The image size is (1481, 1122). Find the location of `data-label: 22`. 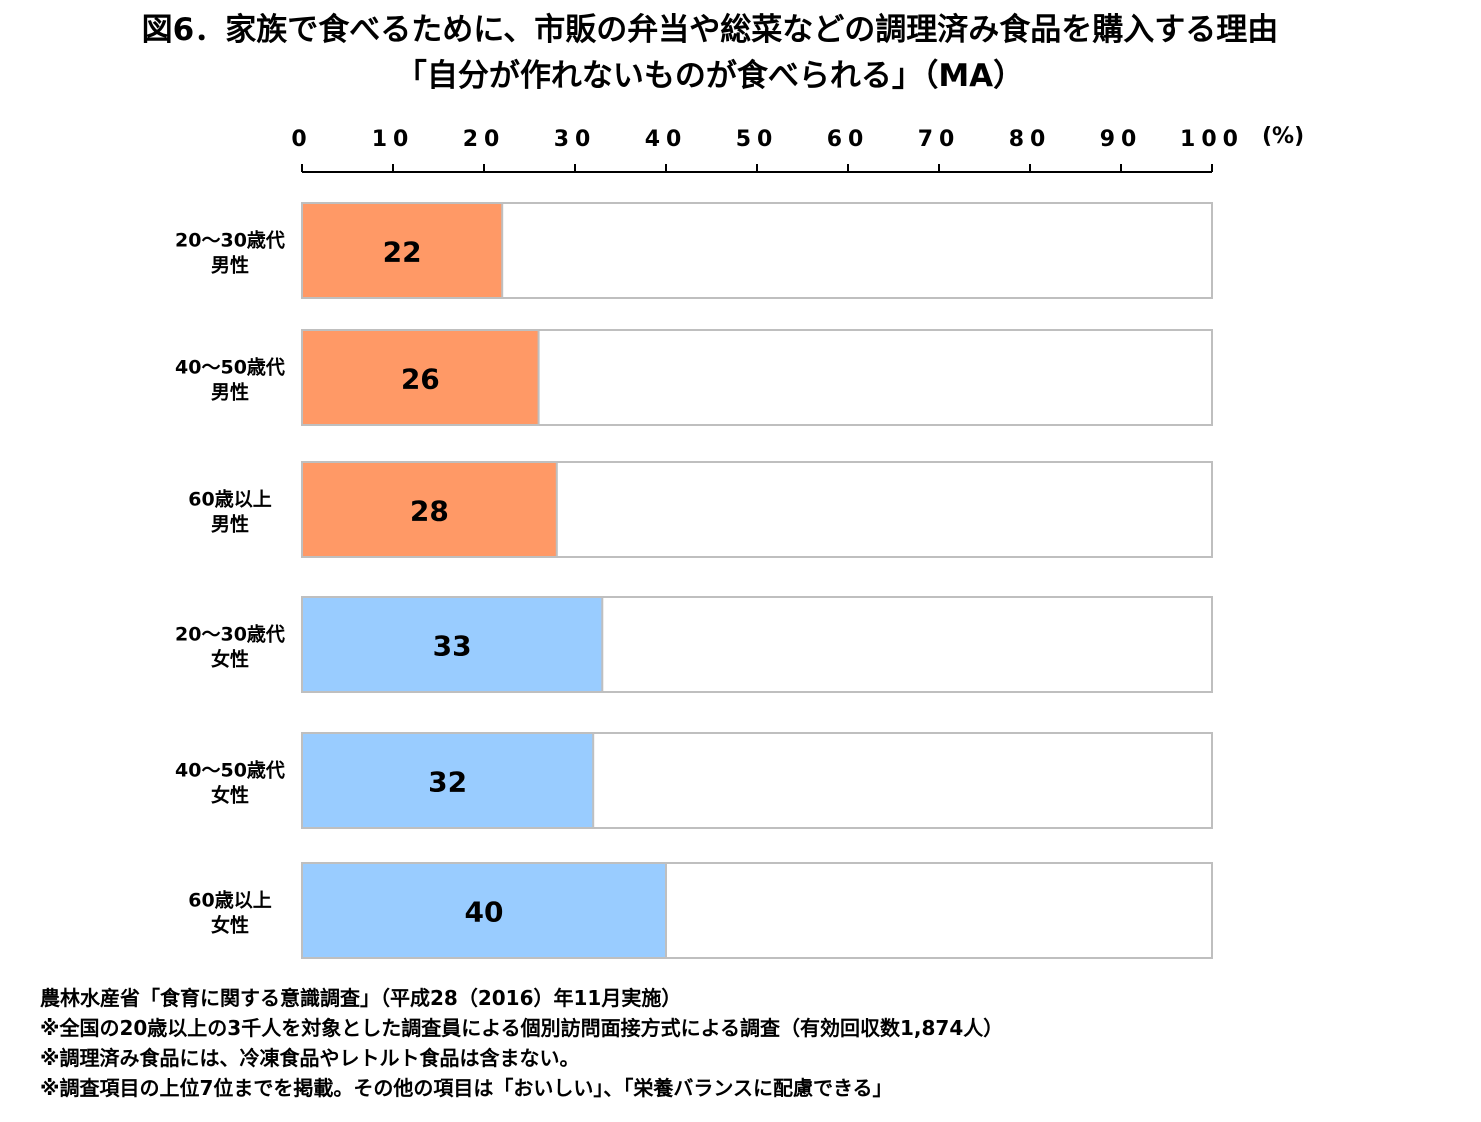

data-label: 22 is located at coordinates (402, 252).